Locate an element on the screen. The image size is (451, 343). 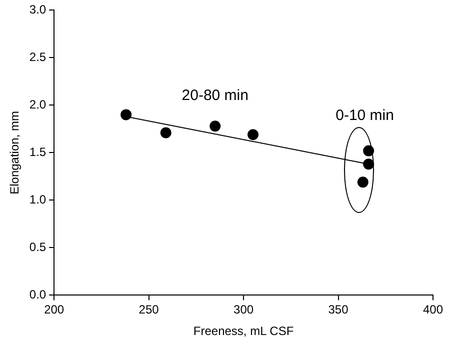
annotation: 0-10 min is located at coordinates (365, 115).